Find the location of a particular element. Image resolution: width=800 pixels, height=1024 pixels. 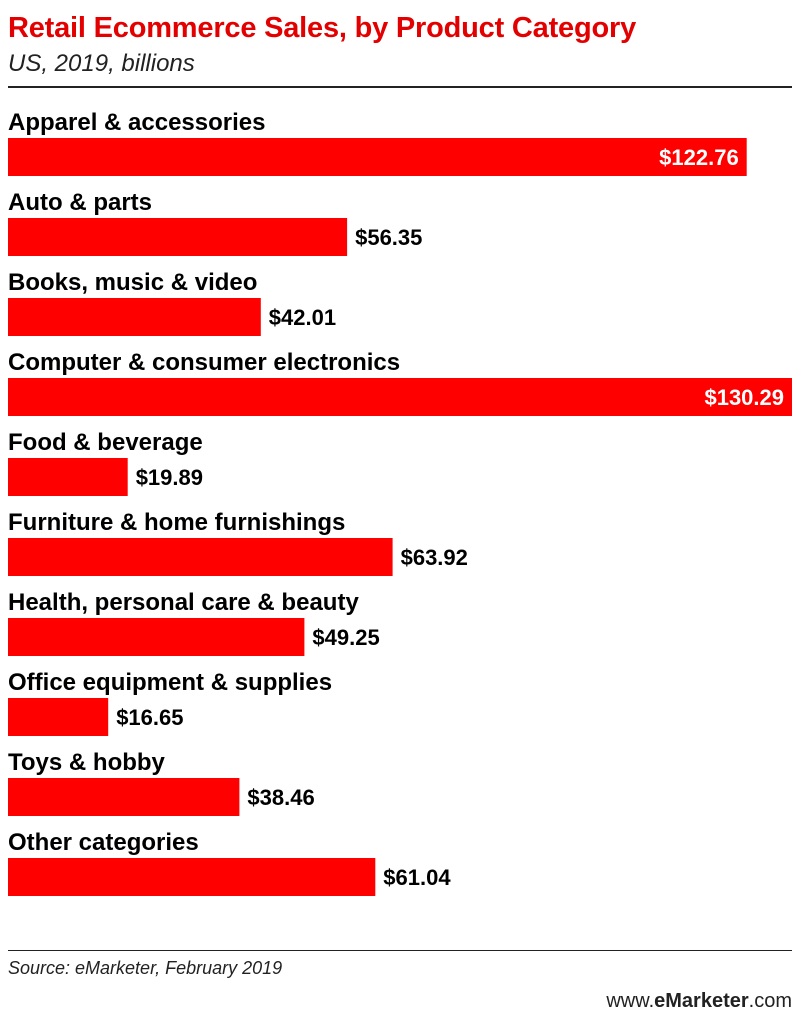

bar-row: Books, music & video $42.01 is located at coordinates (172, 302).